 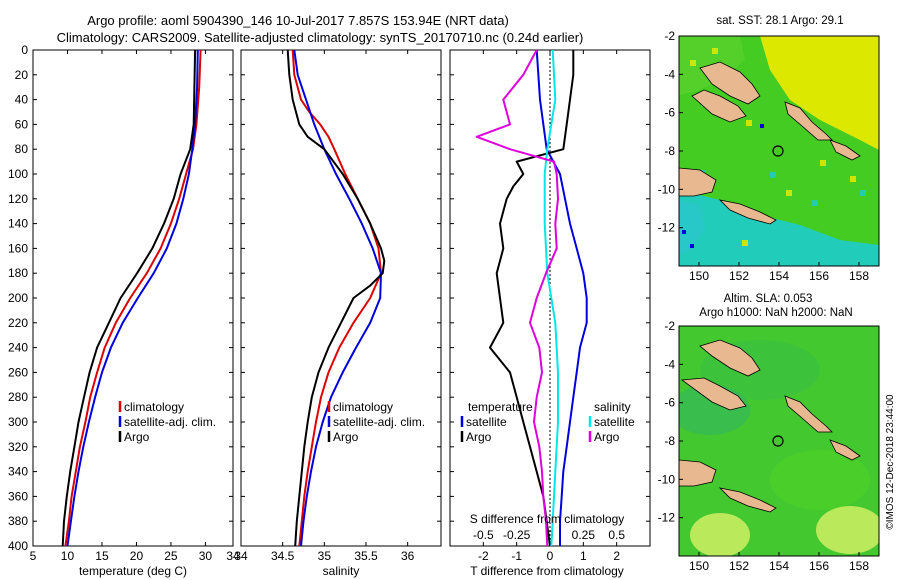 What do you see at coordinates (68, 556) in the screenshot?
I see `temperature-x-tick-label: 10` at bounding box center [68, 556].